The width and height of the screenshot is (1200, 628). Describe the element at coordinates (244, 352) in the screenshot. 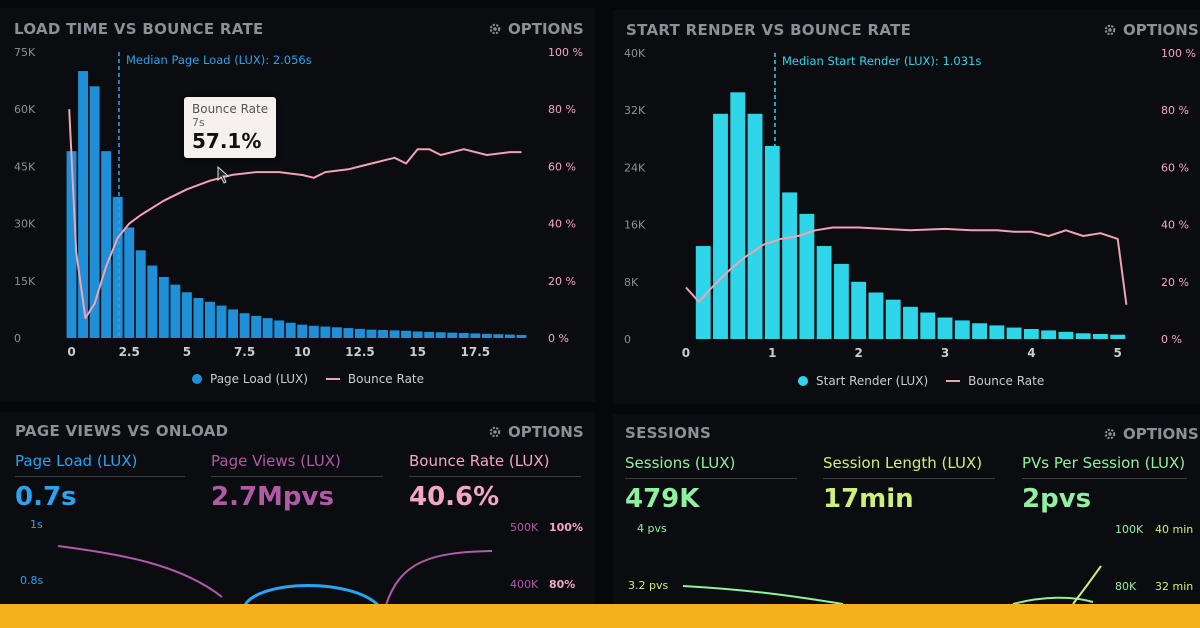

I see `x-tick-label: 7.5` at that location.